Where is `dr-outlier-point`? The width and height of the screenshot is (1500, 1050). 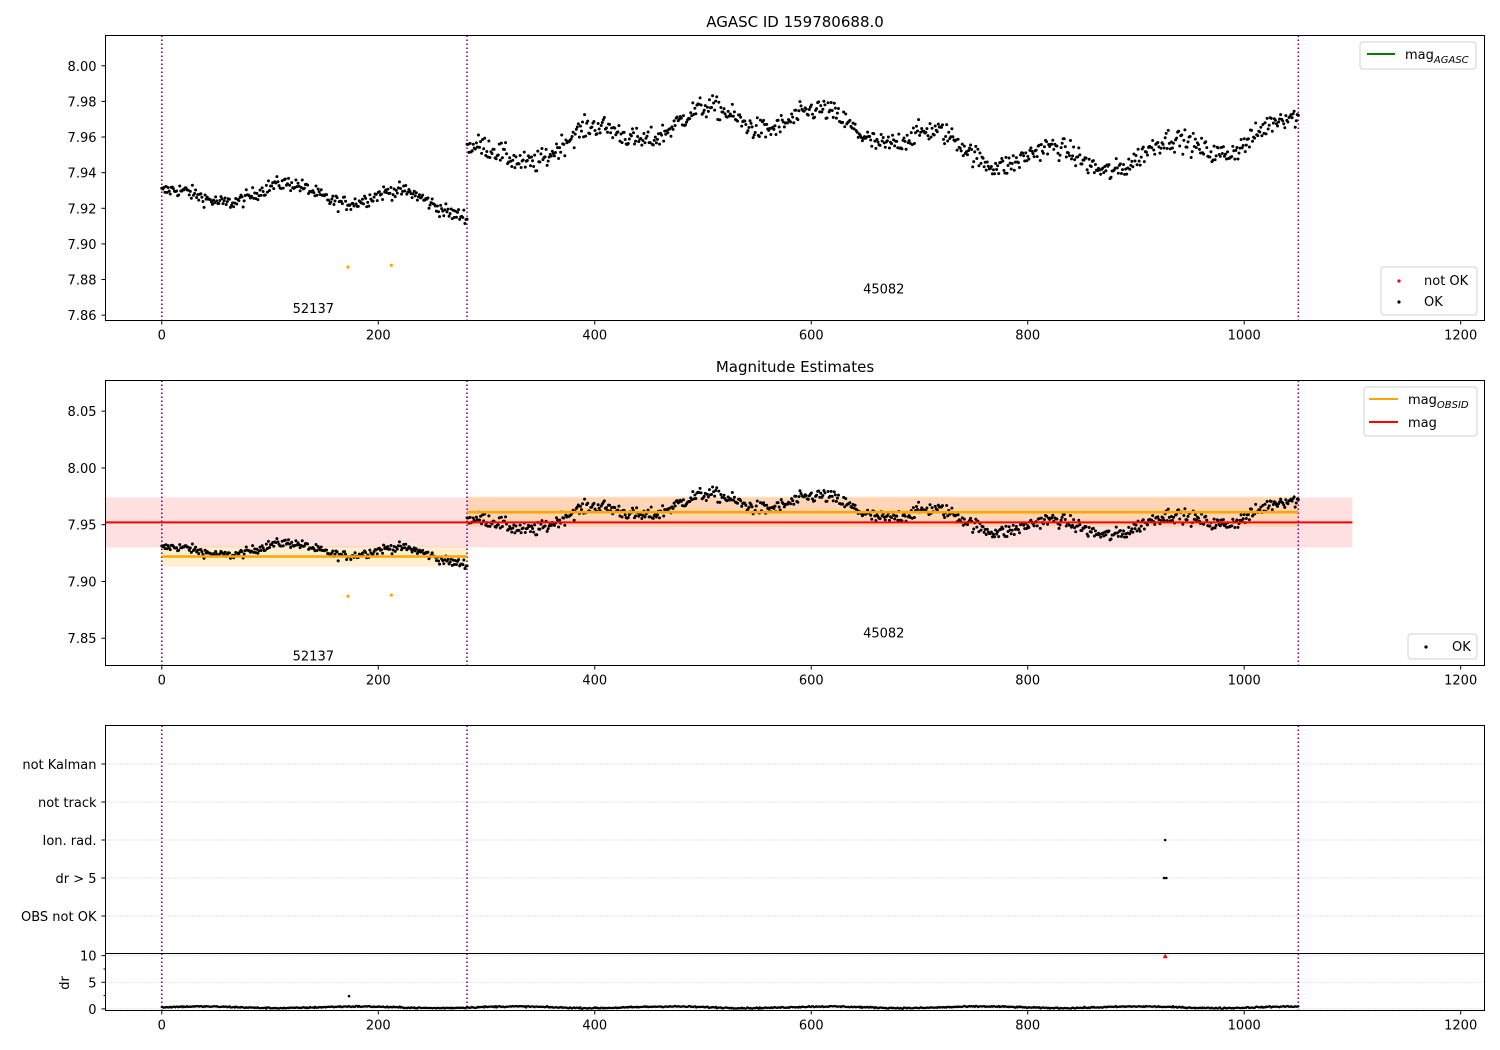
dr-outlier-point is located at coordinates (349, 996).